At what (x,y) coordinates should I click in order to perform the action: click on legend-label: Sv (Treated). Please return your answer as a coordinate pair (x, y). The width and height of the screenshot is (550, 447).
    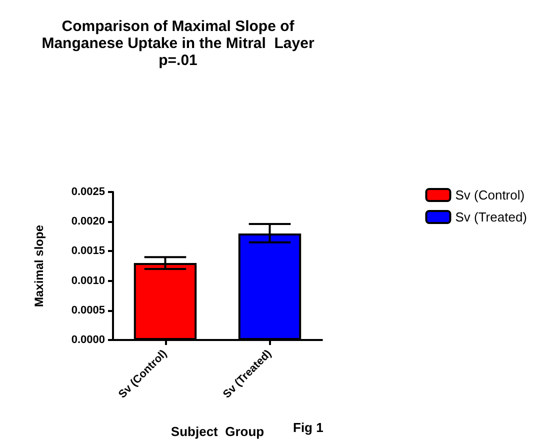
    Looking at the image, I should click on (491, 217).